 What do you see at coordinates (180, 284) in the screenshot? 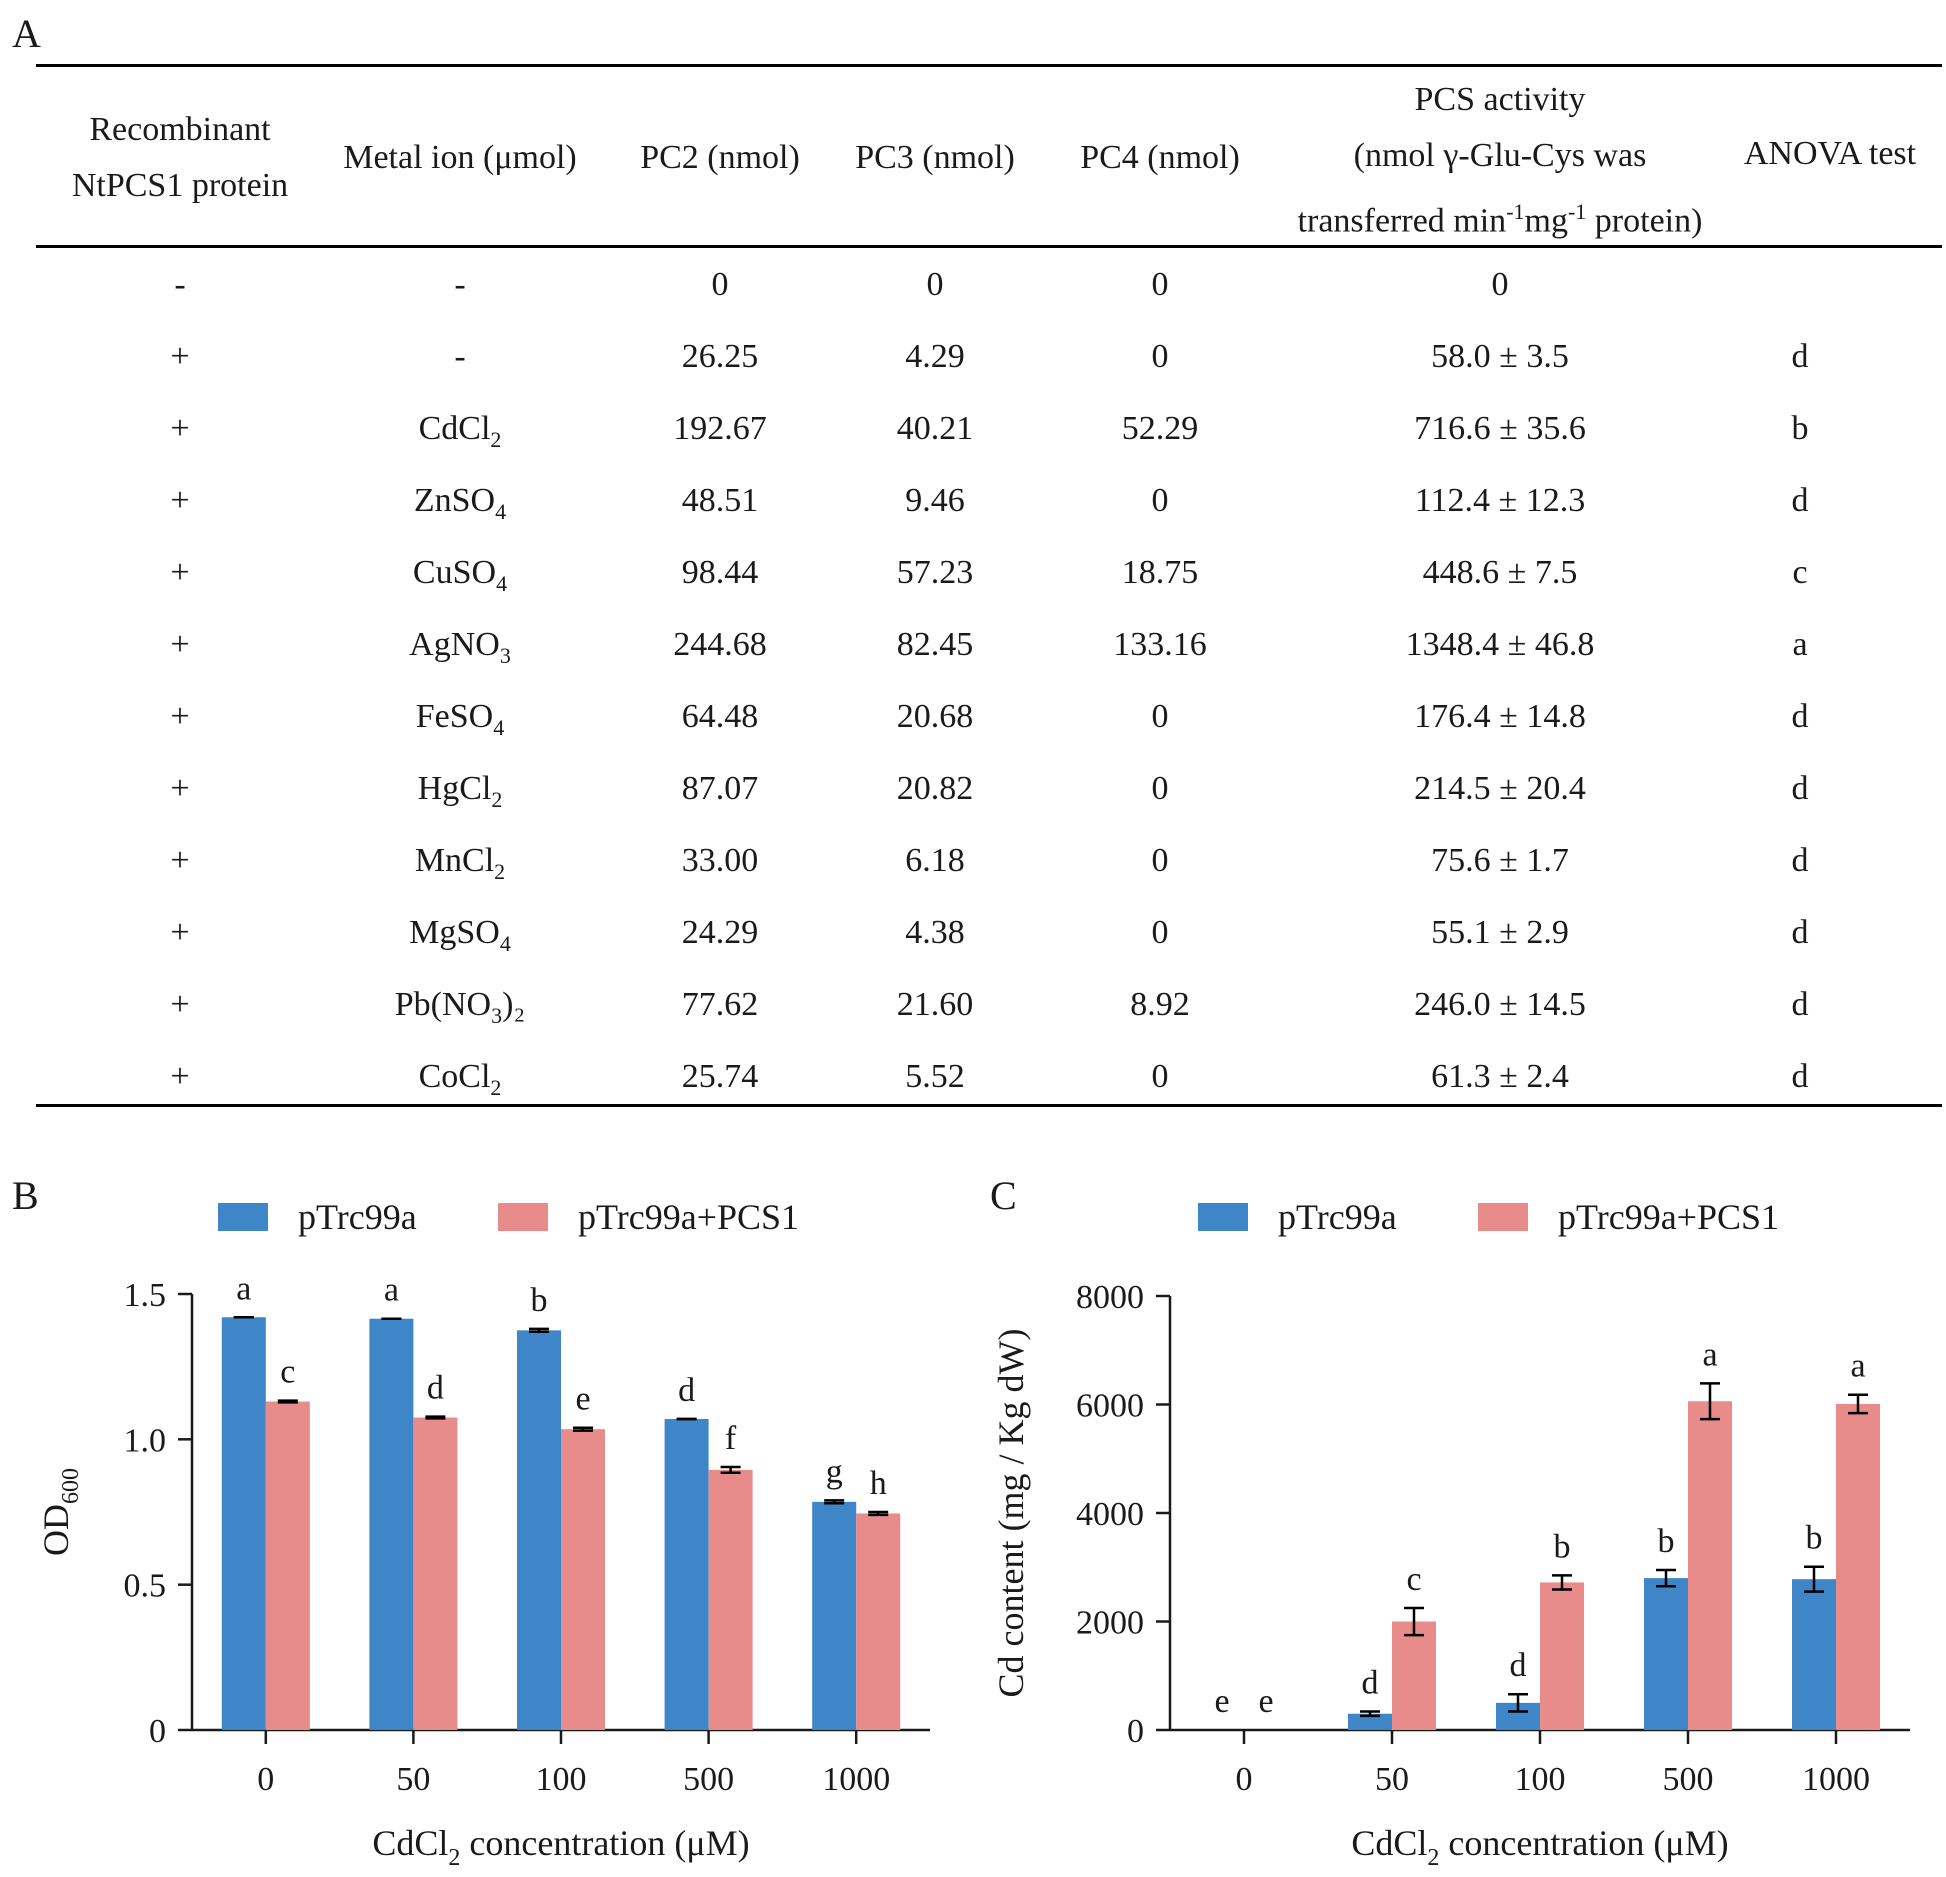
I see `cell-protein: -` at bounding box center [180, 284].